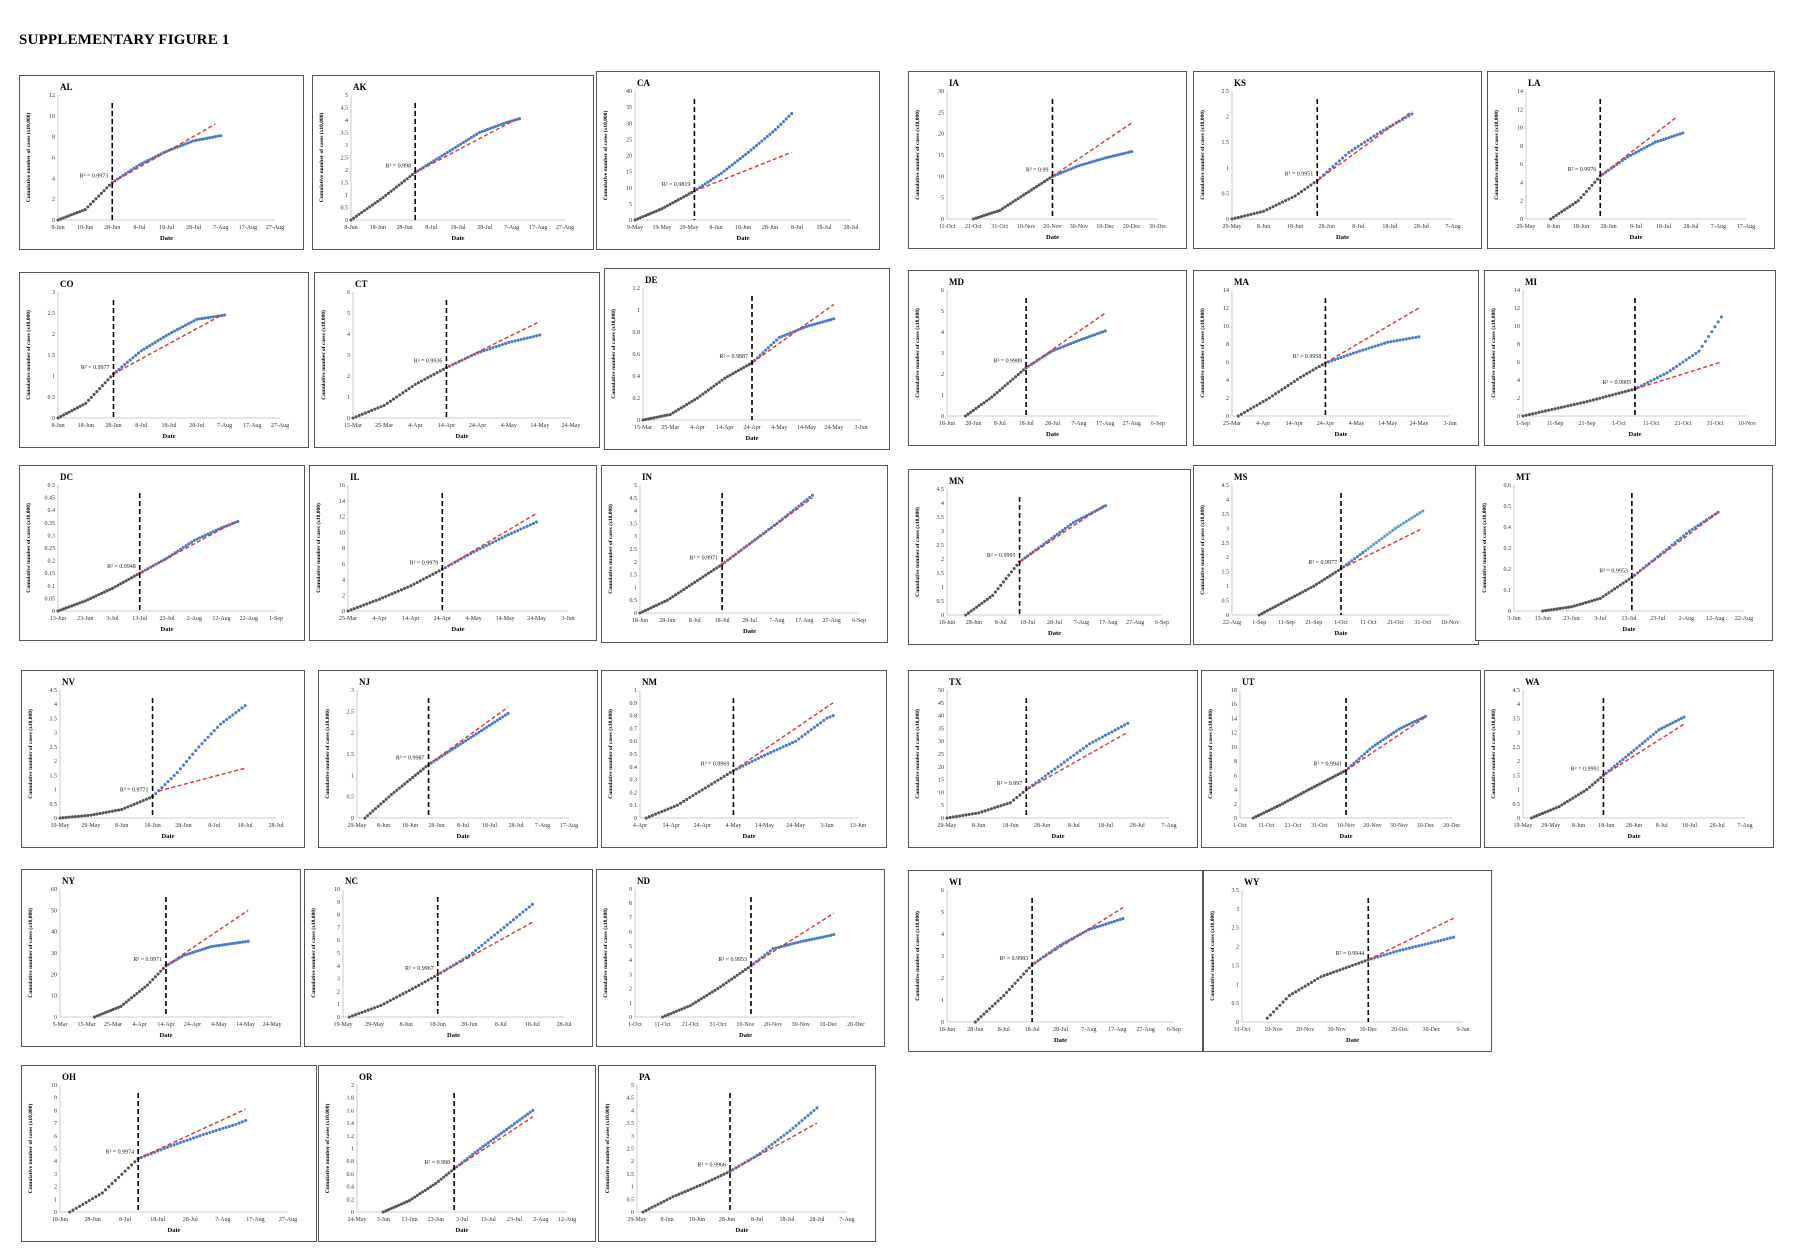 The height and width of the screenshot is (1253, 1794). What do you see at coordinates (345, 184) in the screenshot?
I see `y-tick-label: 1.5` at bounding box center [345, 184].